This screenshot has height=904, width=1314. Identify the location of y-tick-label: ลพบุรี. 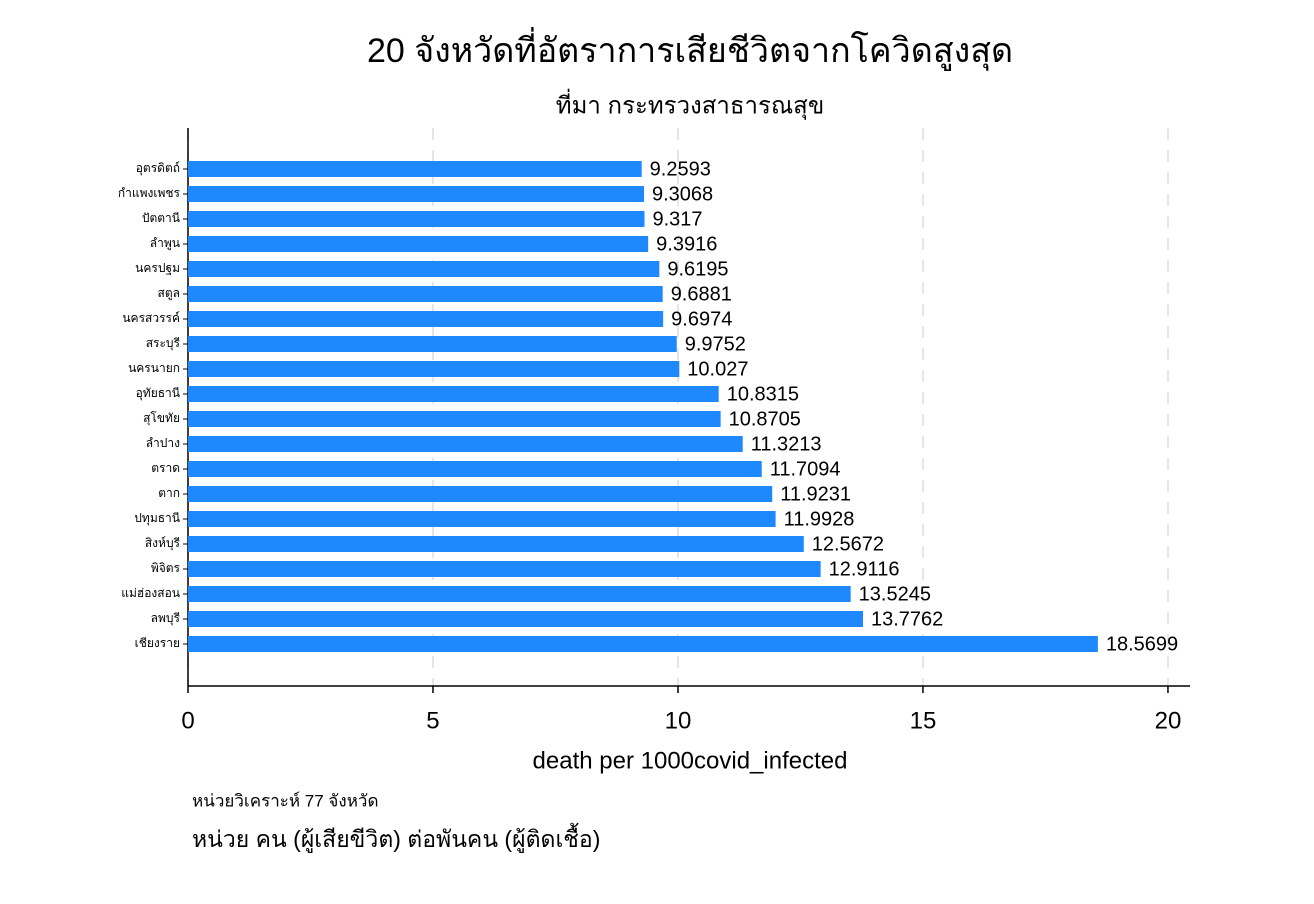
(166, 618).